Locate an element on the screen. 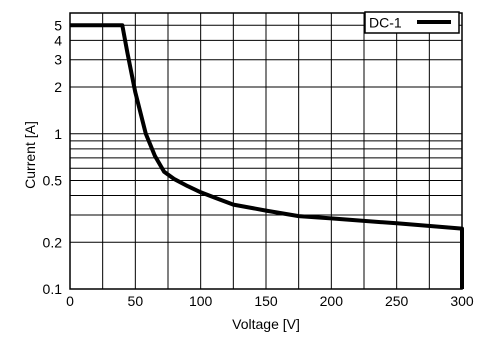  x-tick-label: 200 is located at coordinates (332, 301).